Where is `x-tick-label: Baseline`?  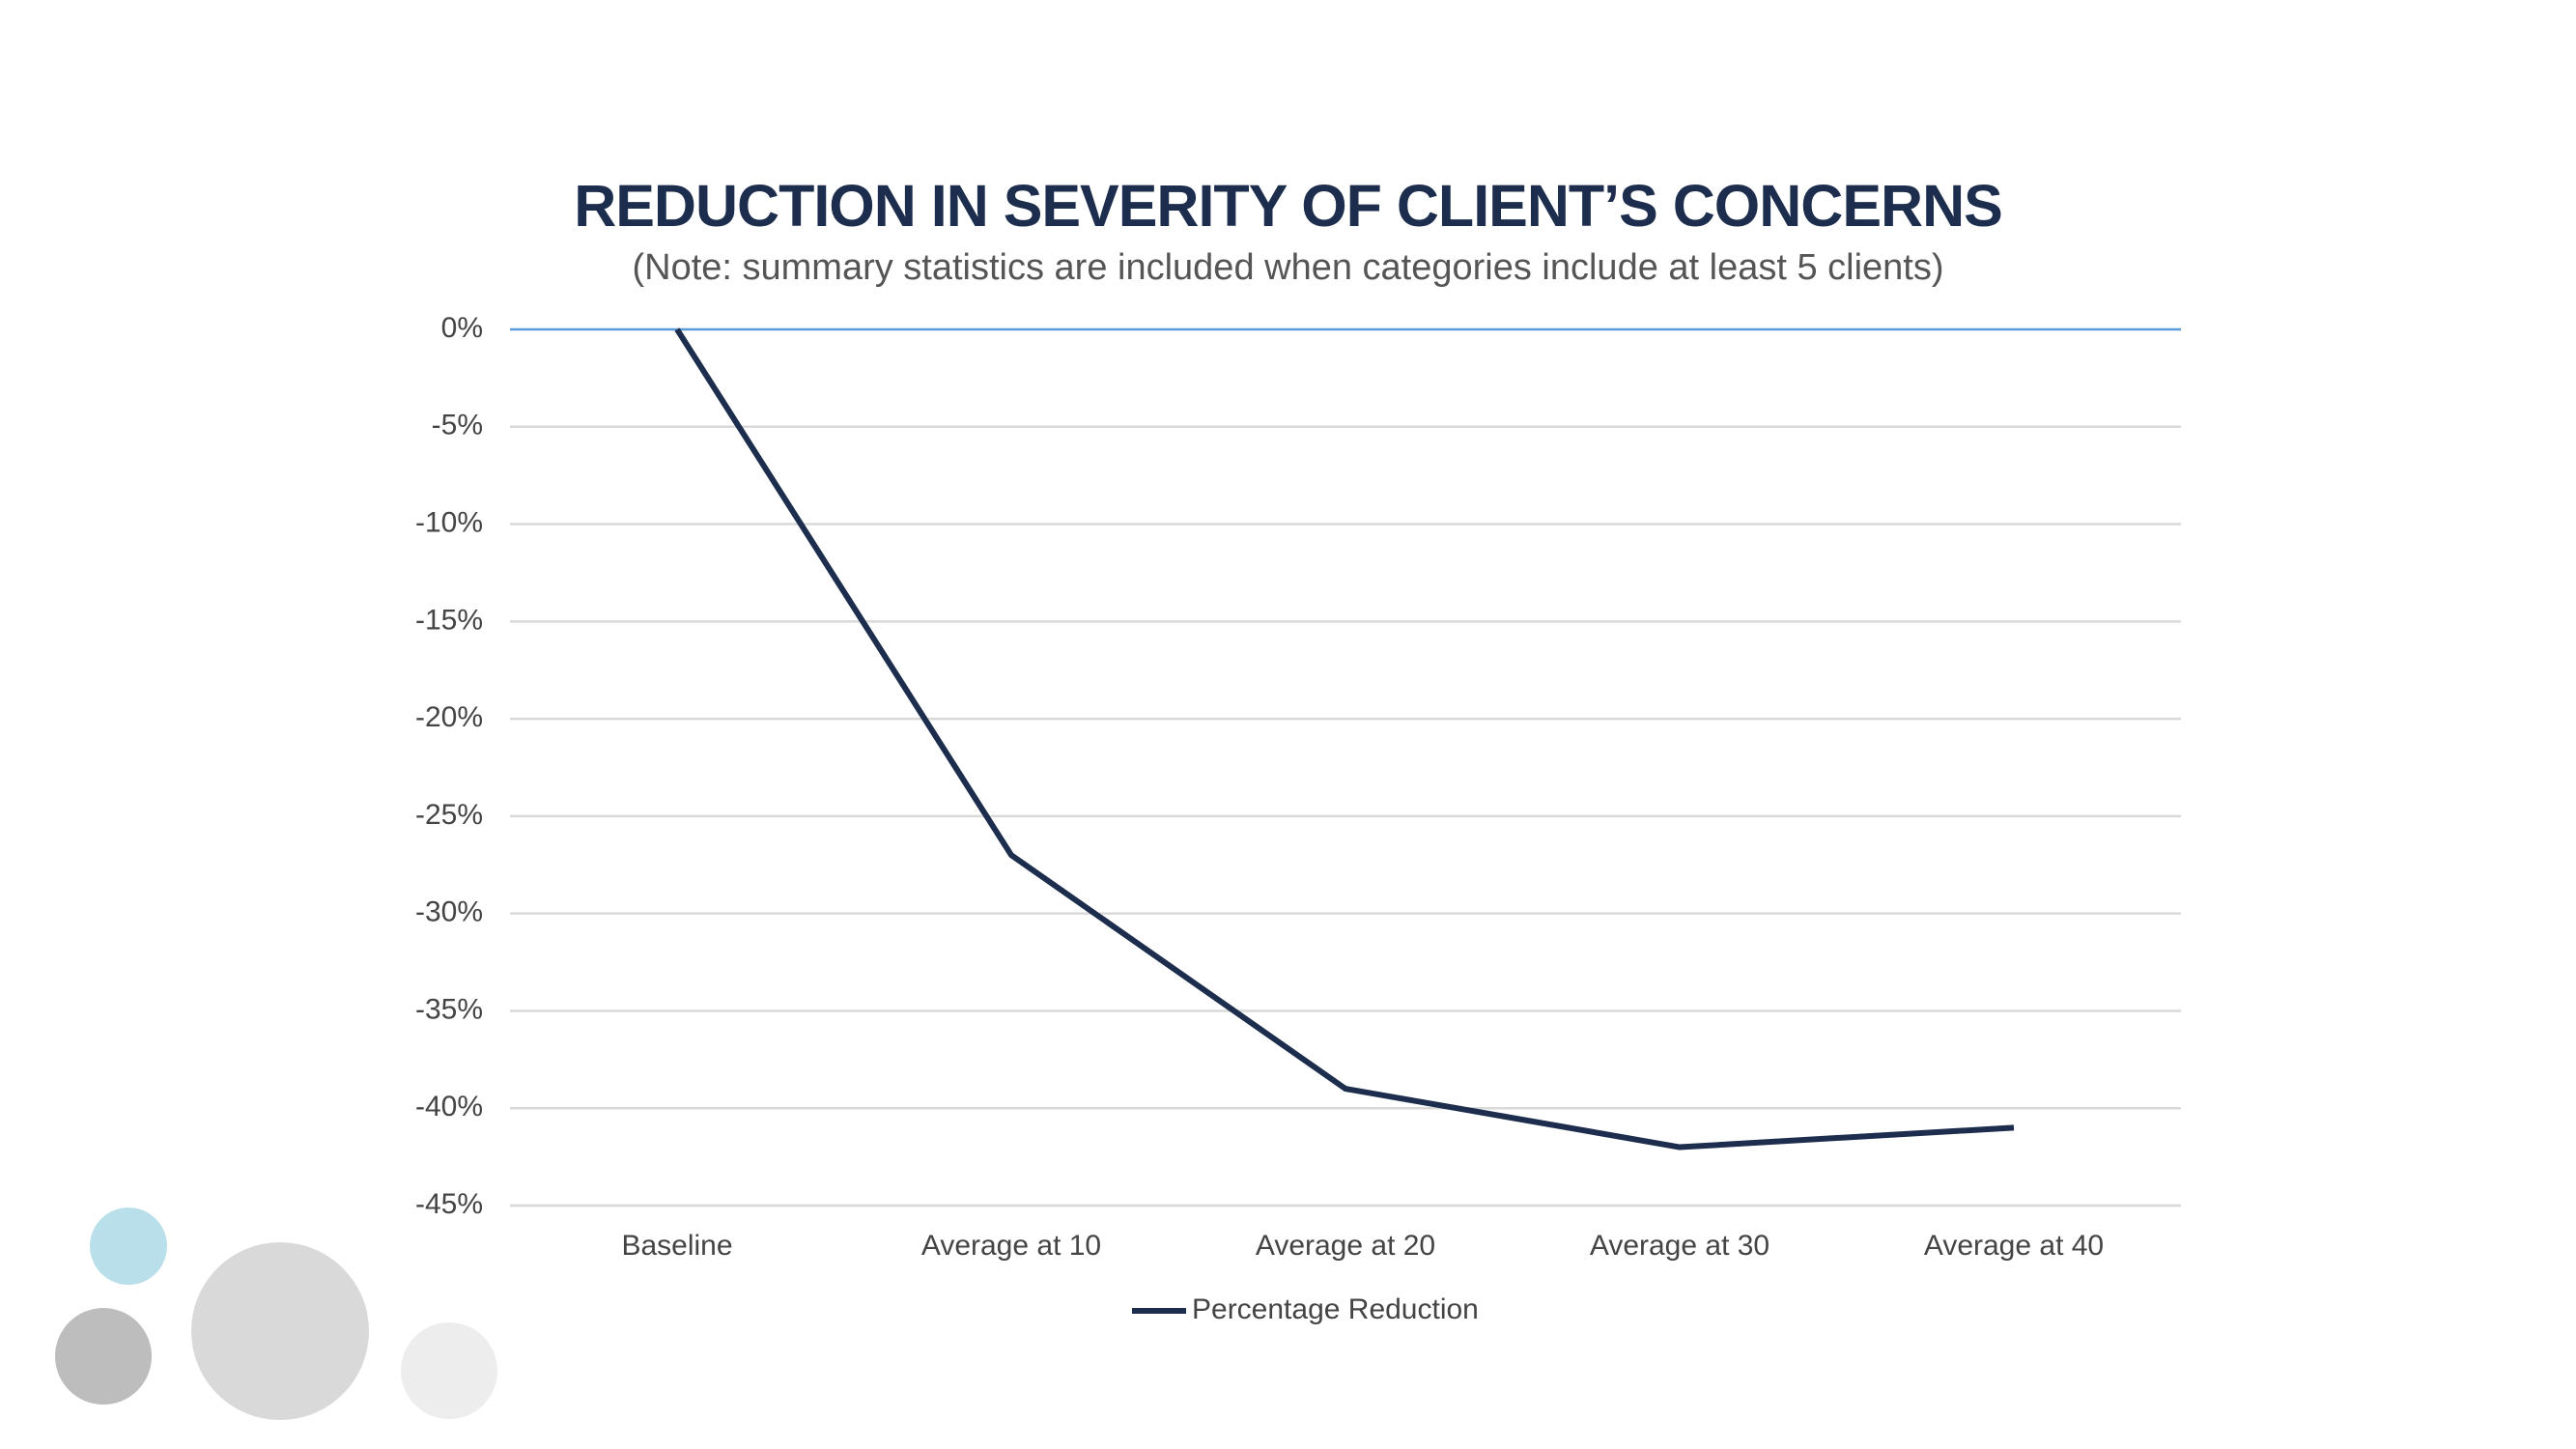 x-tick-label: Baseline is located at coordinates (676, 1246).